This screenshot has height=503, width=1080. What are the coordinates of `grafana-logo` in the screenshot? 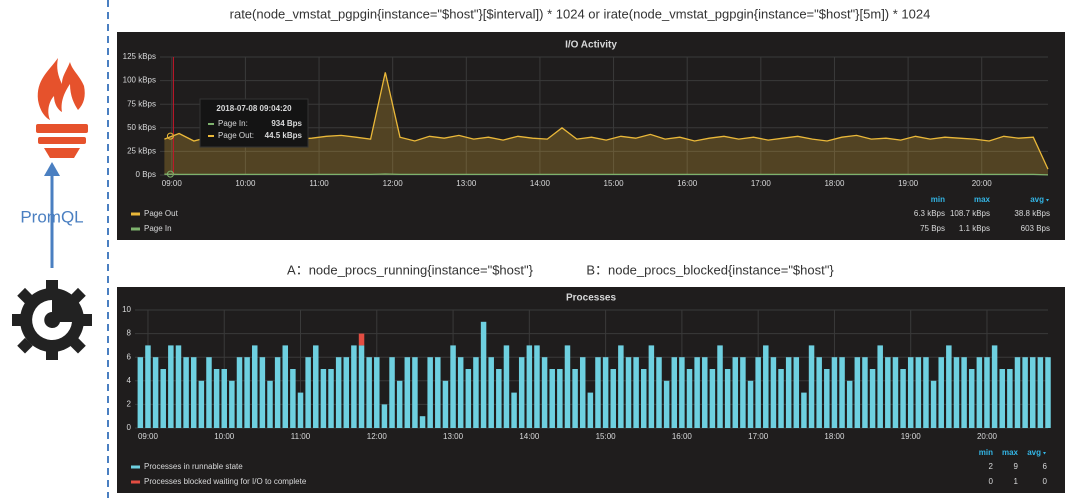 It's located at (52, 320).